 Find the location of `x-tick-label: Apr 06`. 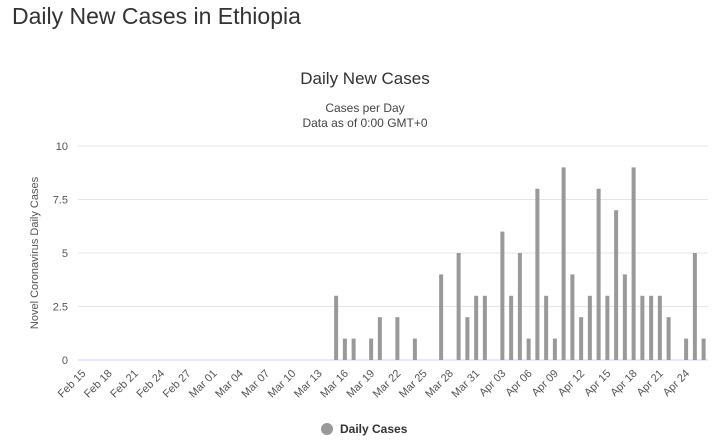

x-tick-label: Apr 06 is located at coordinates (518, 383).